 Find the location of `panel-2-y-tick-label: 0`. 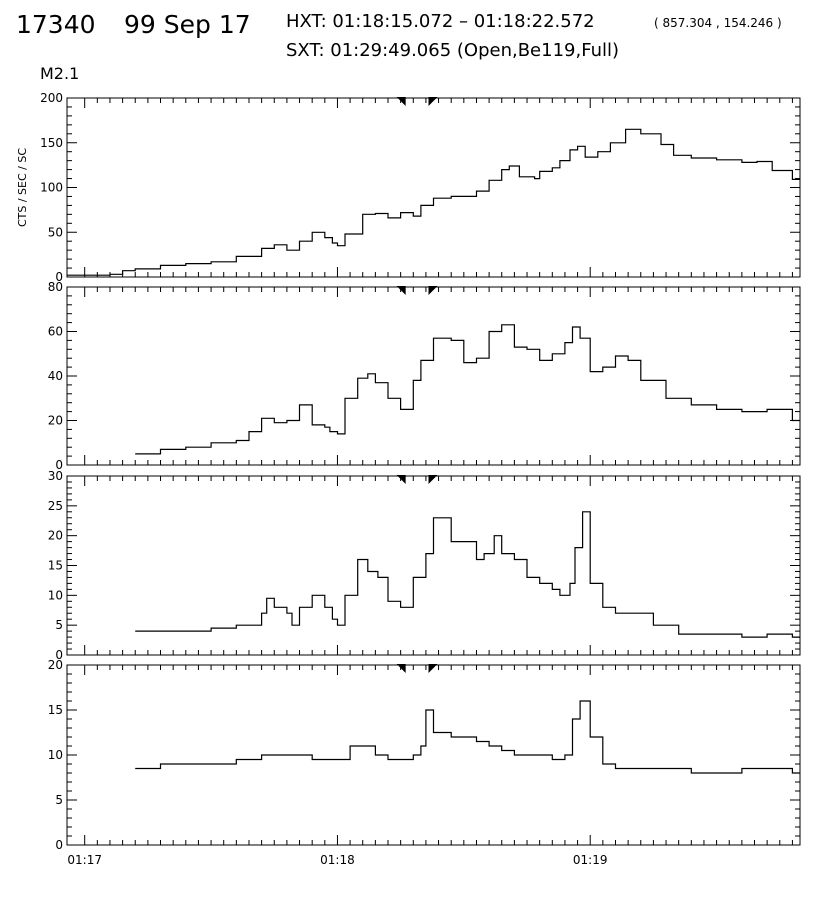

panel-2-y-tick-label: 0 is located at coordinates (59, 465).